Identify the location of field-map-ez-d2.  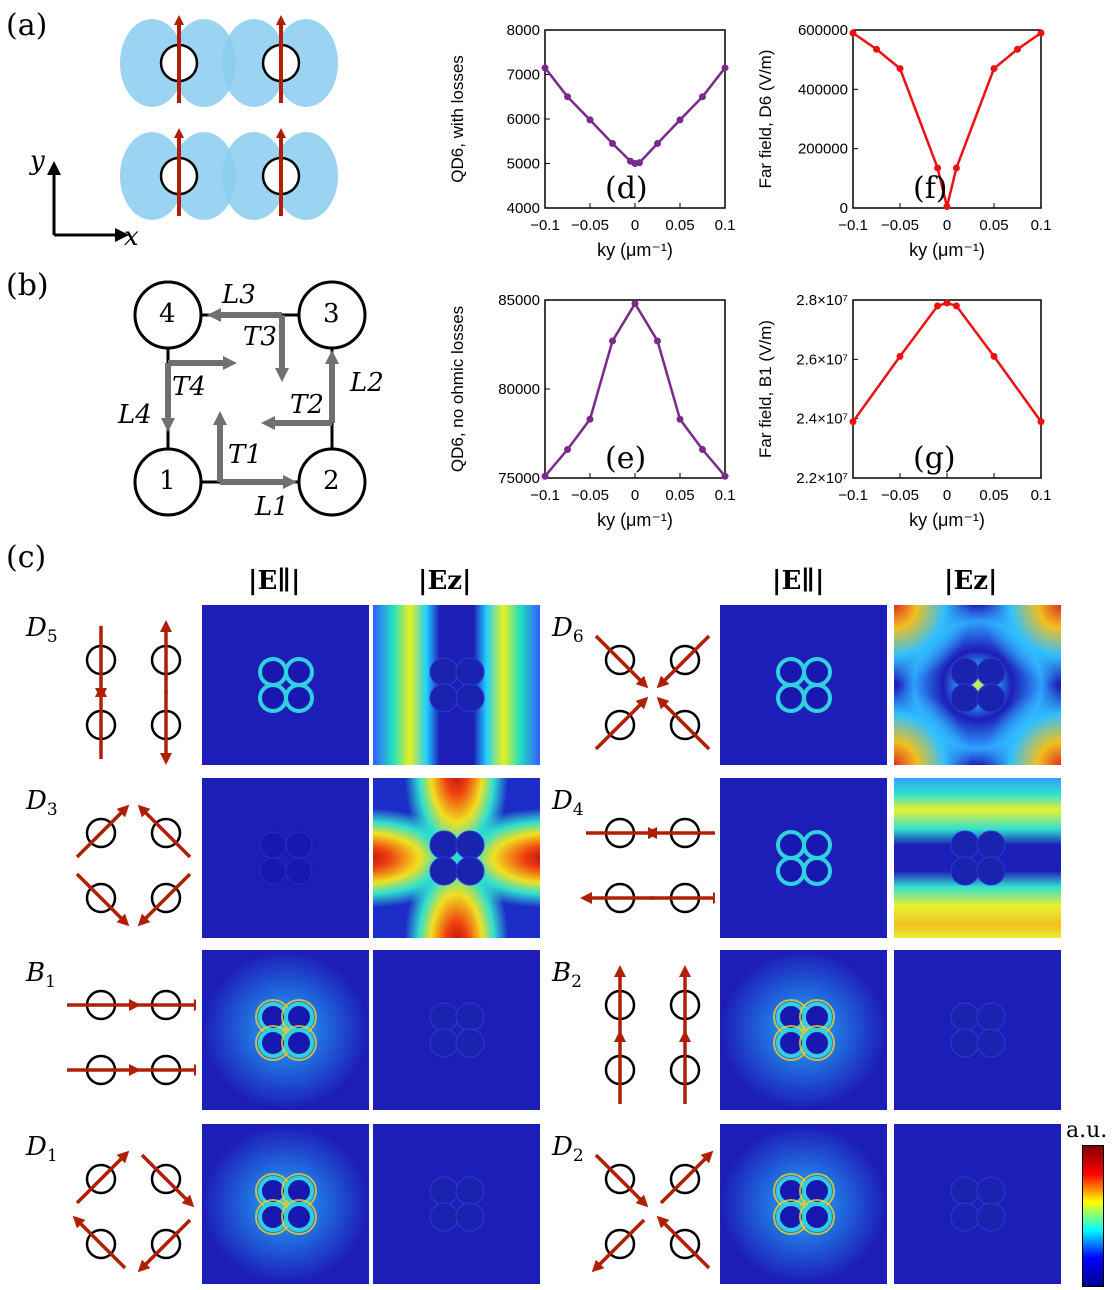
(977, 1204).